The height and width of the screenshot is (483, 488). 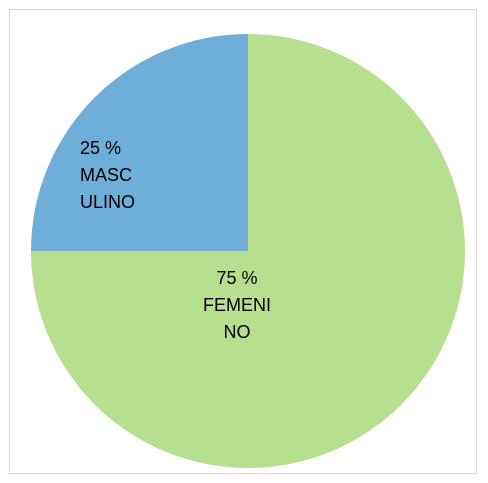 What do you see at coordinates (237, 278) in the screenshot?
I see `value-label: 75 %` at bounding box center [237, 278].